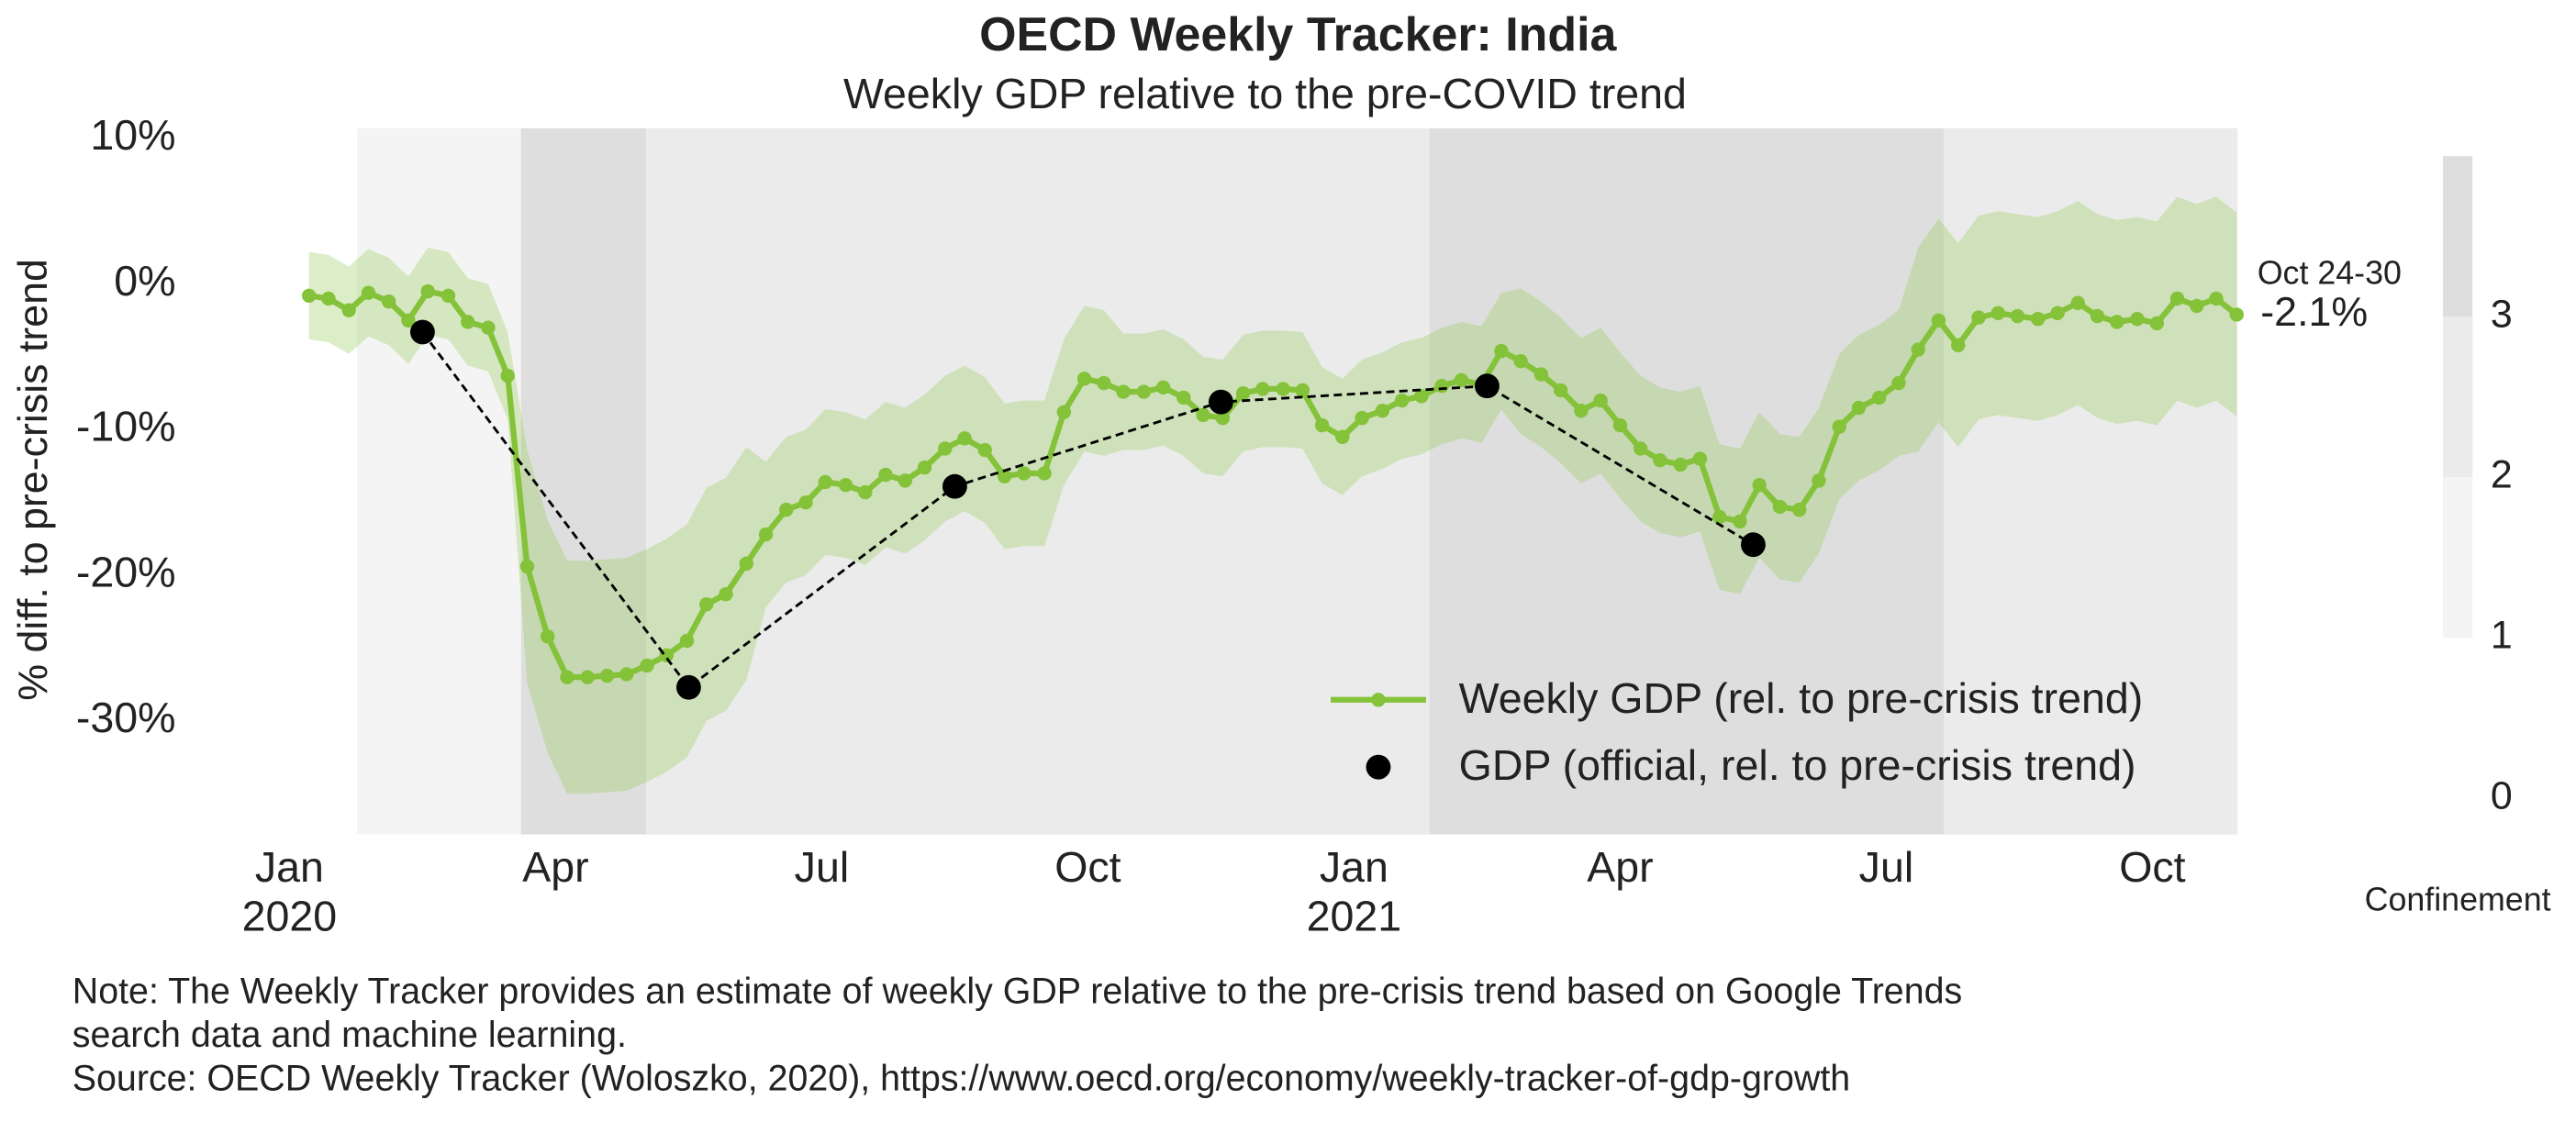  Describe the element at coordinates (132, 135) in the screenshot. I see `y-tick-label: 10%` at that location.